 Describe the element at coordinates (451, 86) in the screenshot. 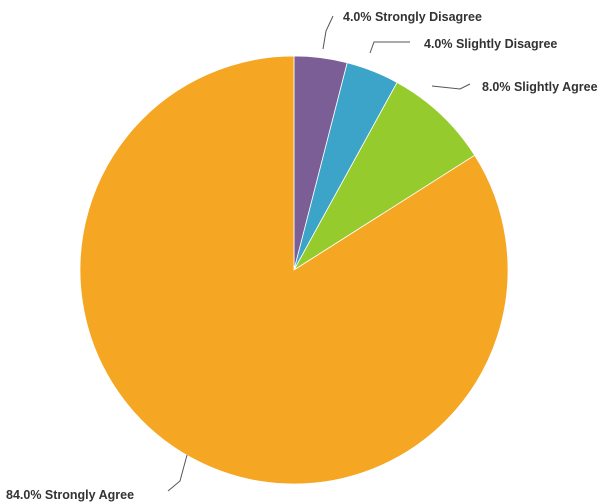

I see `leader-line-slightly-agree` at that location.